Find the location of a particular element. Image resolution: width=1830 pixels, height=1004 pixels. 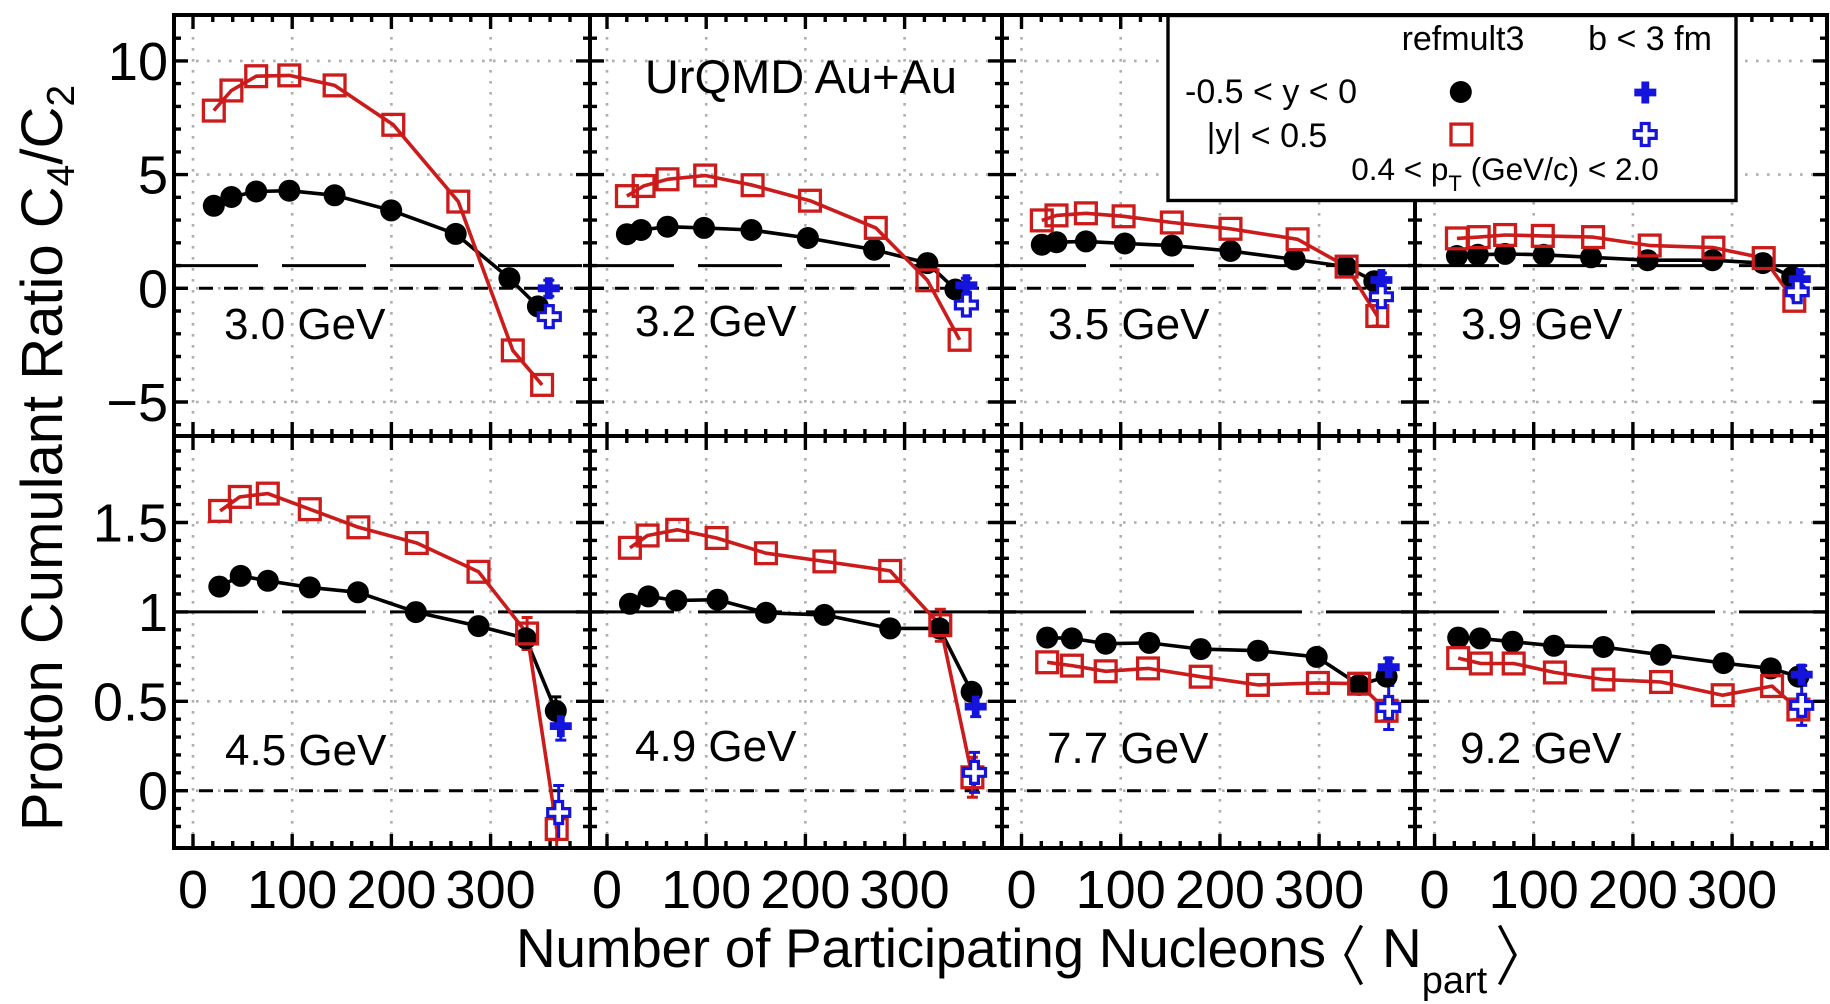

svg-text: 9.2 GeV is located at coordinates (1541, 748).